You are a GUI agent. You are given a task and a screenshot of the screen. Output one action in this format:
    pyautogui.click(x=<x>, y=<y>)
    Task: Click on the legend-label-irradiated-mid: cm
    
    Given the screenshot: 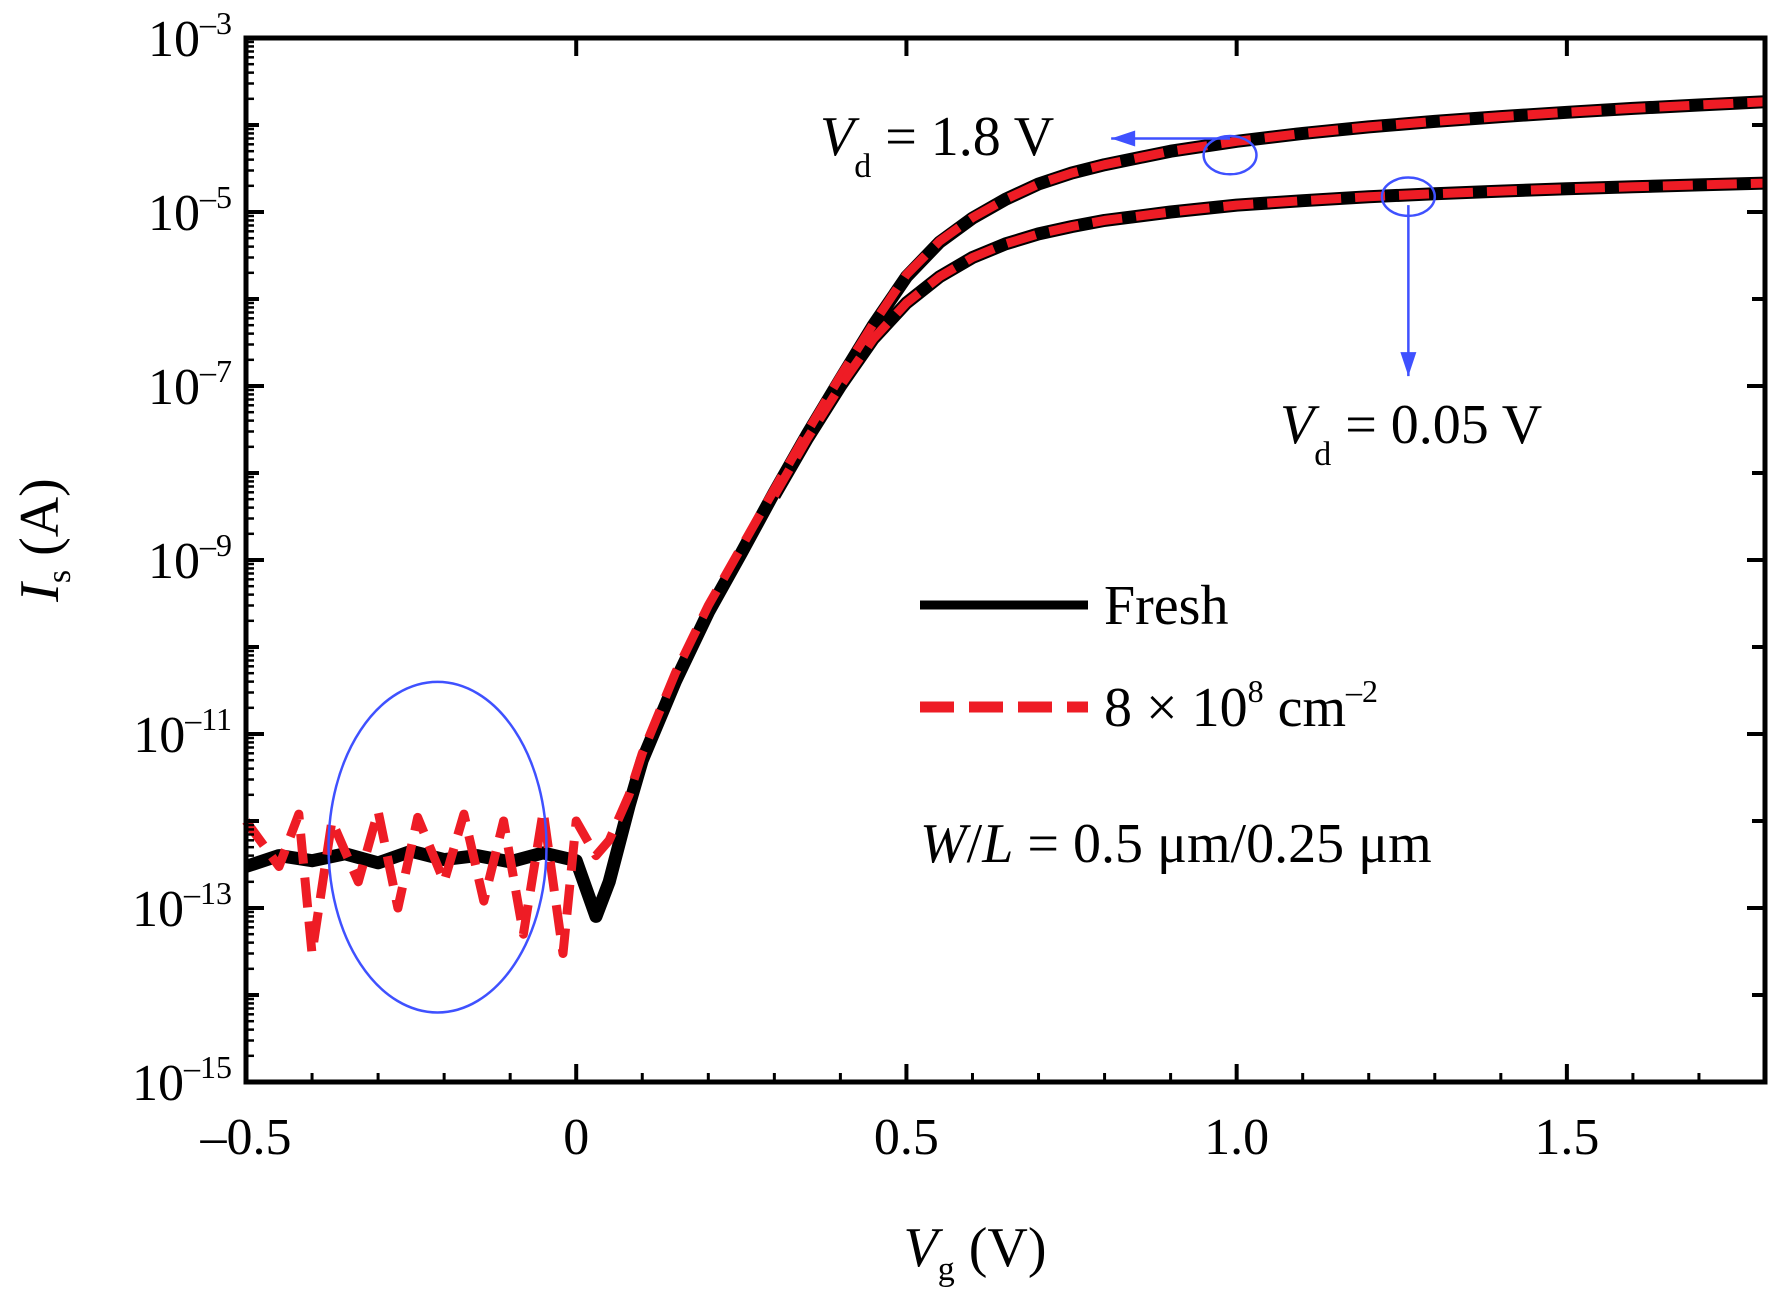 What is the action you would take?
    pyautogui.click(x=1305, y=708)
    